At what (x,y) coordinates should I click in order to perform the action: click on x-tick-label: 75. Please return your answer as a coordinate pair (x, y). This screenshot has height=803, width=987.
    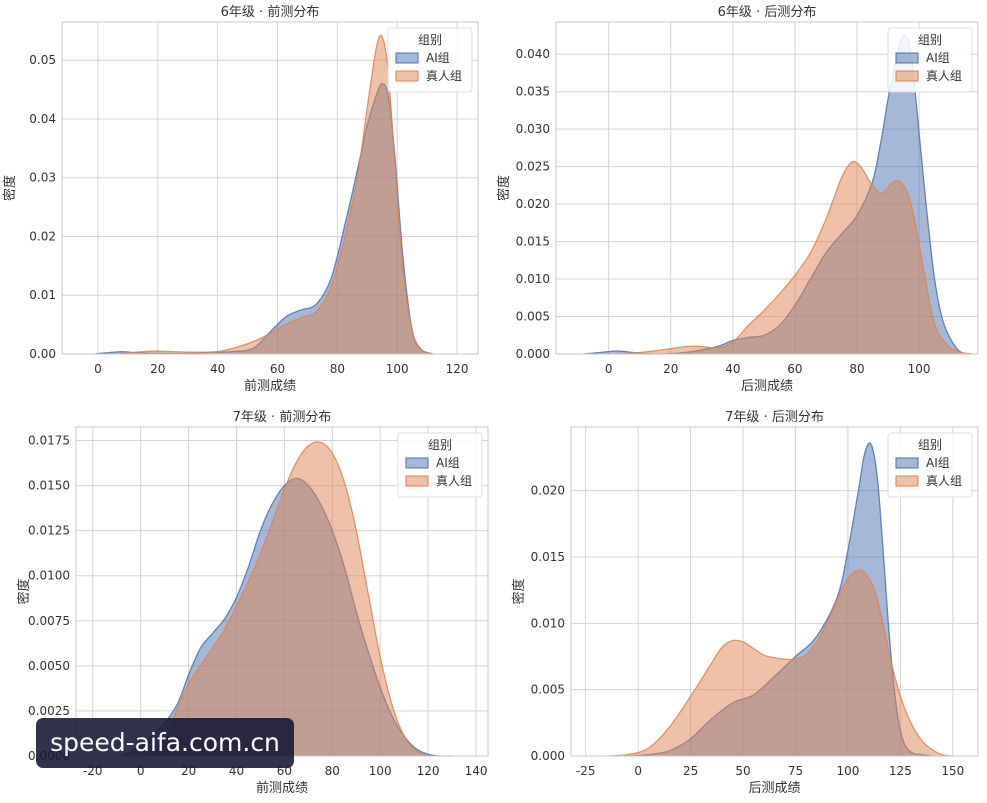
    Looking at the image, I should click on (795, 771).